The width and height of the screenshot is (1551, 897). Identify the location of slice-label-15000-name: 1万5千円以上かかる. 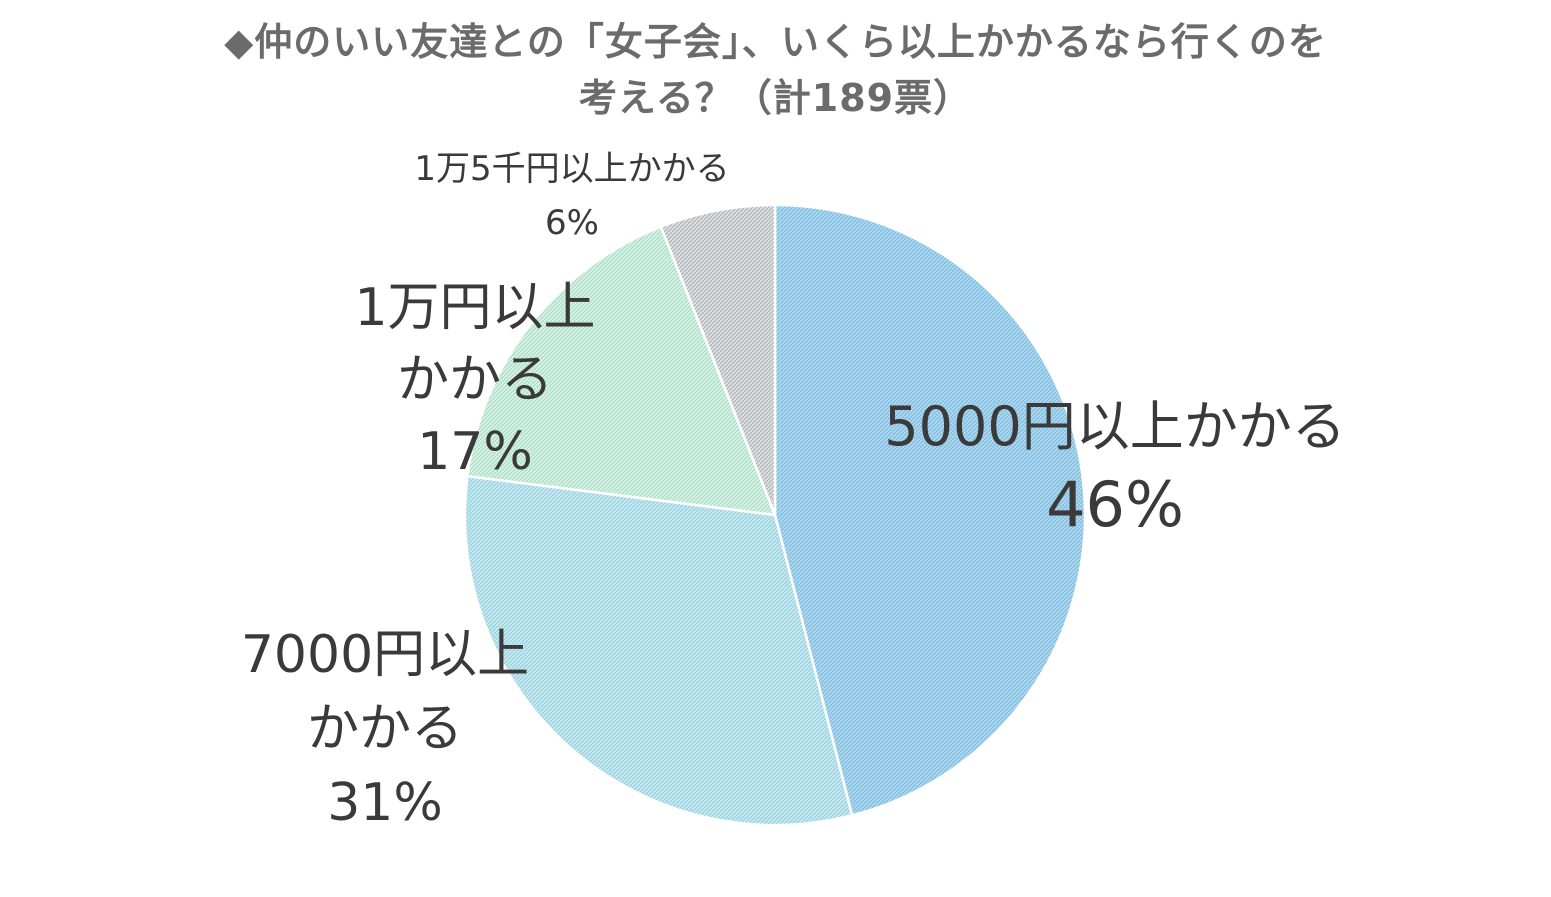
(572, 169).